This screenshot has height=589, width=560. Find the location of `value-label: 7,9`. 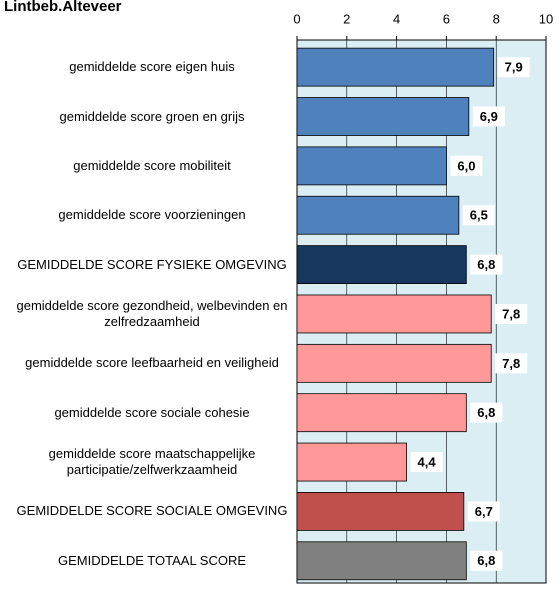

value-label: 7,9 is located at coordinates (514, 67).